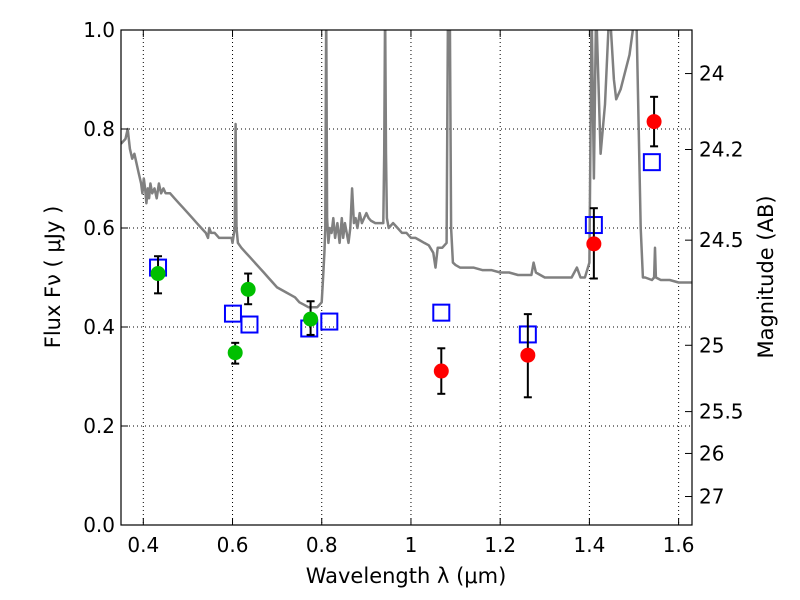 Image resolution: width=800 pixels, height=600 pixels. What do you see at coordinates (99, 327) in the screenshot?
I see `y-tick-label: 0.4` at bounding box center [99, 327].